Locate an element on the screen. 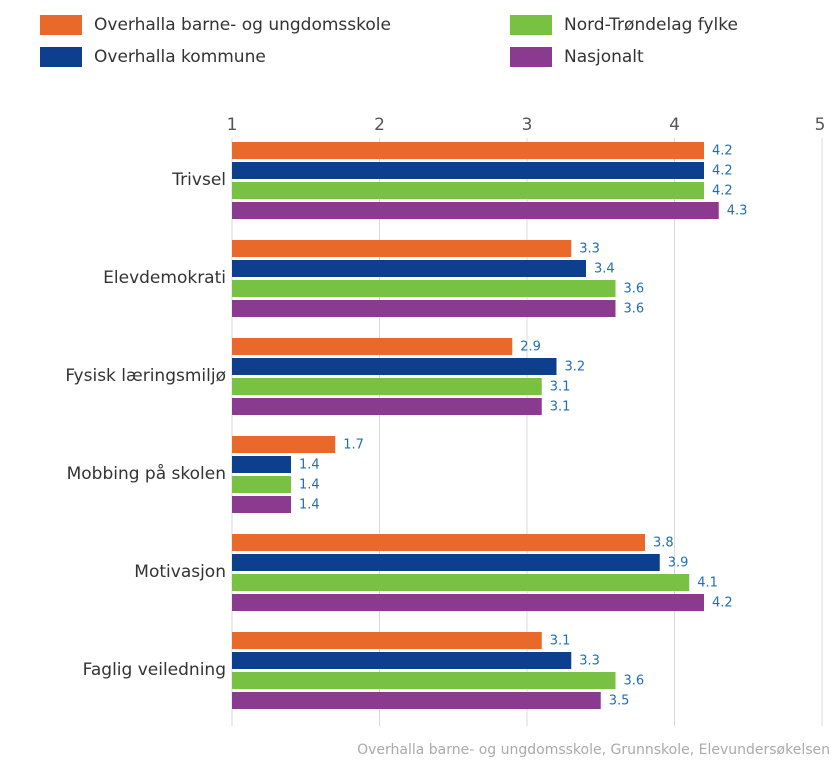 The image size is (834, 760). x-tick-label: 3 is located at coordinates (527, 125).